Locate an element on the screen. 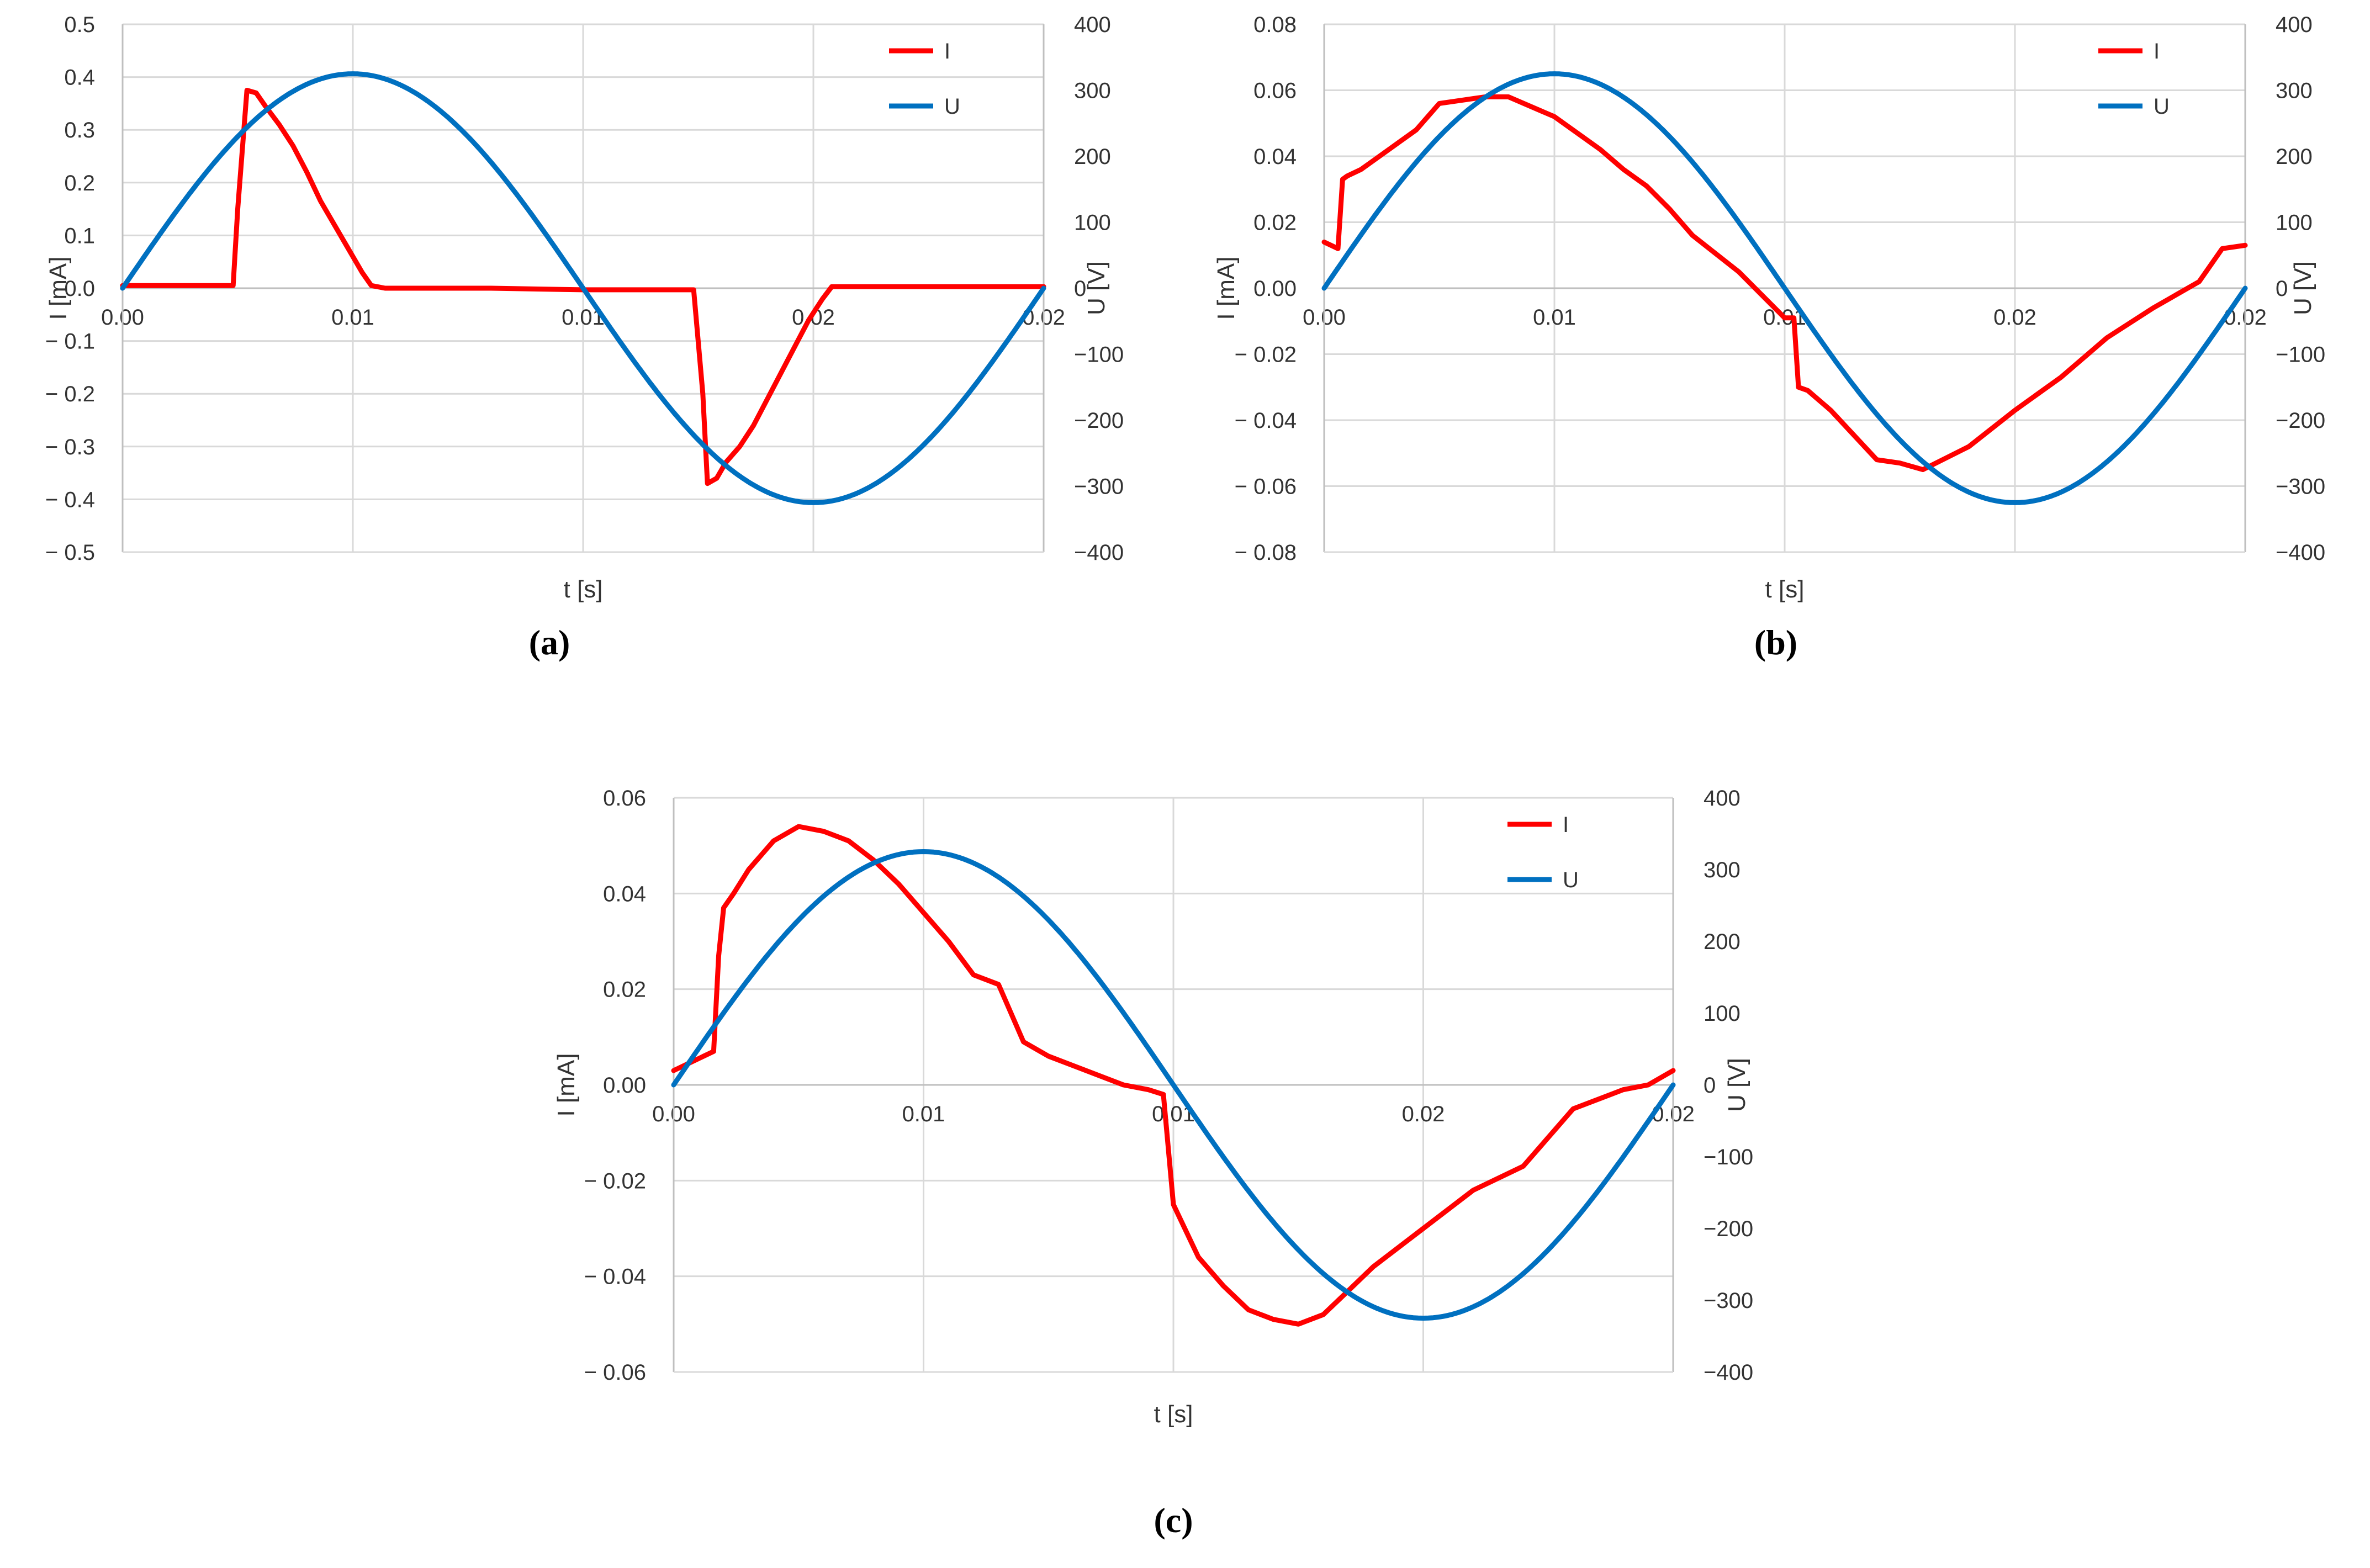 Image resolution: width=2370 pixels, height=1568 pixels. y-left-tick-label: − 0.1 is located at coordinates (70, 342).